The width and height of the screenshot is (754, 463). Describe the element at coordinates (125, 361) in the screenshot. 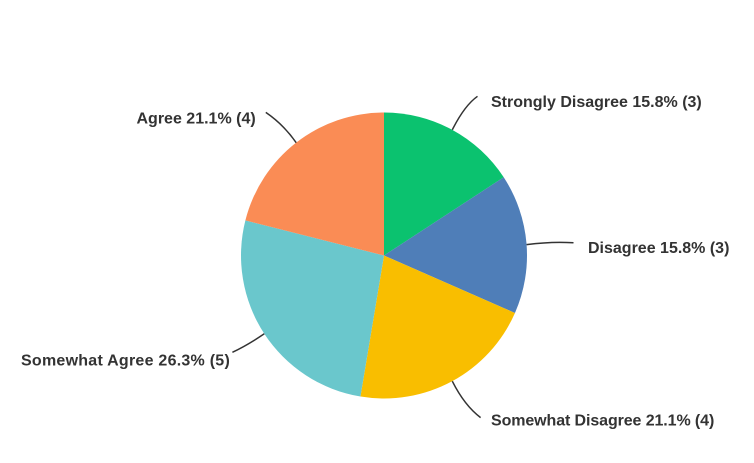

I see `svg-text: Somewhat Agree 26.3% (5)` at that location.